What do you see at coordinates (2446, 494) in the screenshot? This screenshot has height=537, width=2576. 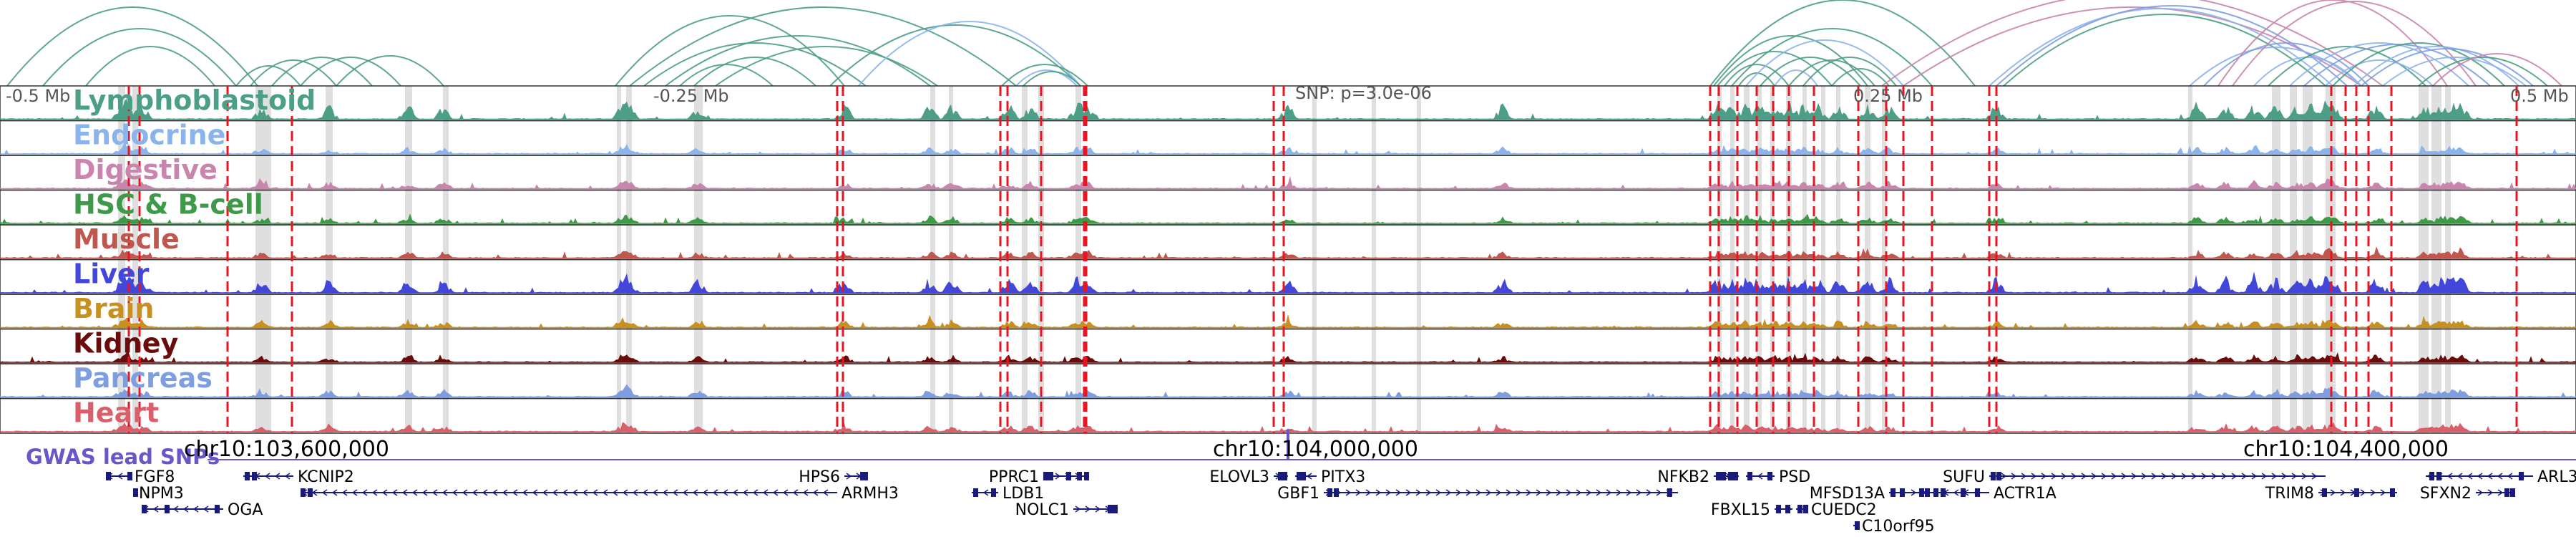 I see `gene-label: SFXN2` at bounding box center [2446, 494].